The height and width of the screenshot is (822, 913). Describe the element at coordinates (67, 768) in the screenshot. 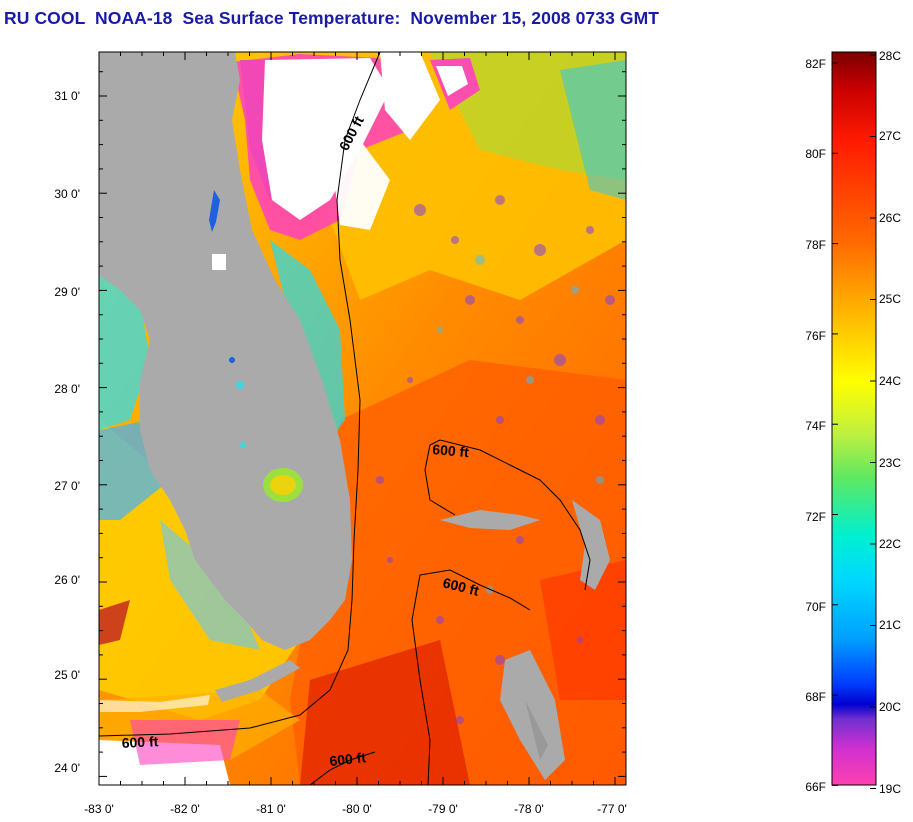

I see `lat-tick-label: 24 0'` at that location.